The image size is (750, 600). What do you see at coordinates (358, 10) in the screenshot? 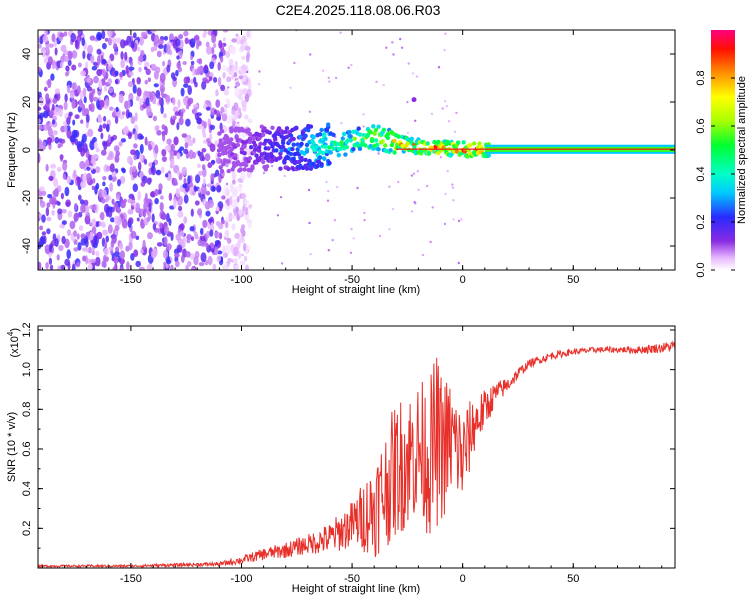
I see `figure-title: C2E4.2025.118.08.06.R03` at bounding box center [358, 10].